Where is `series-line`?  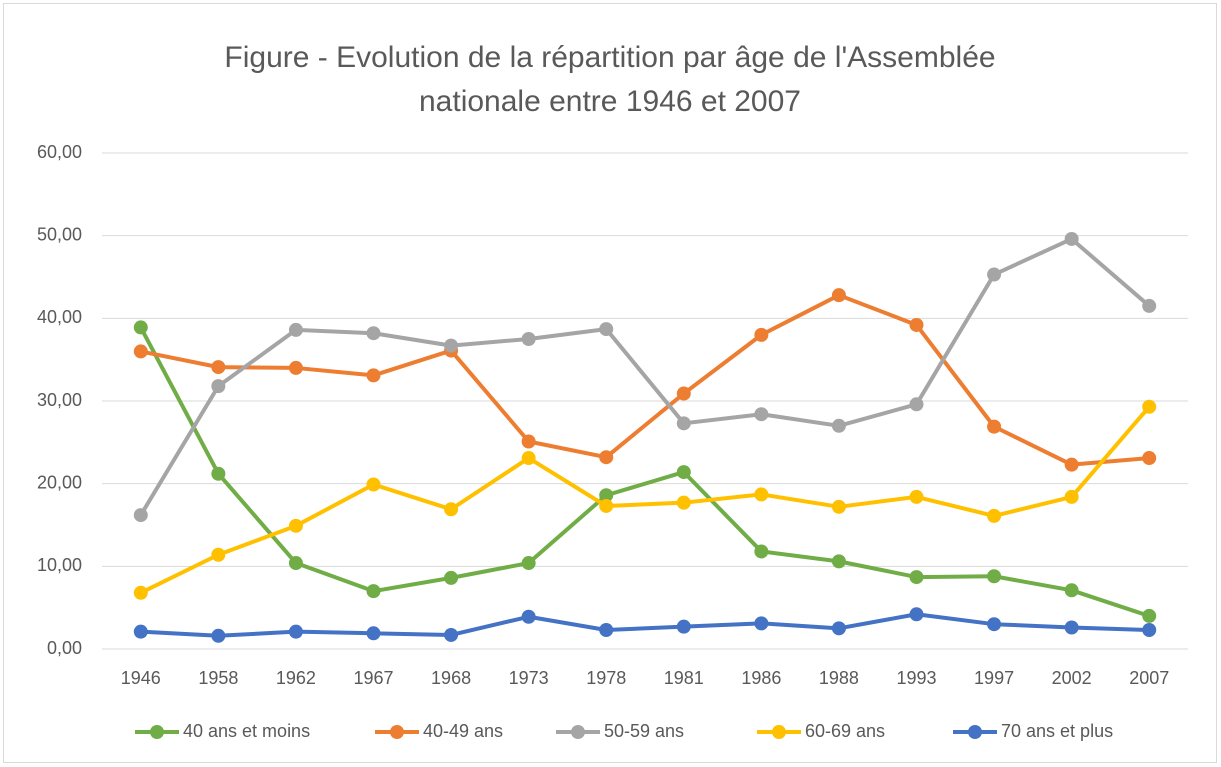
series-line is located at coordinates (645, 625).